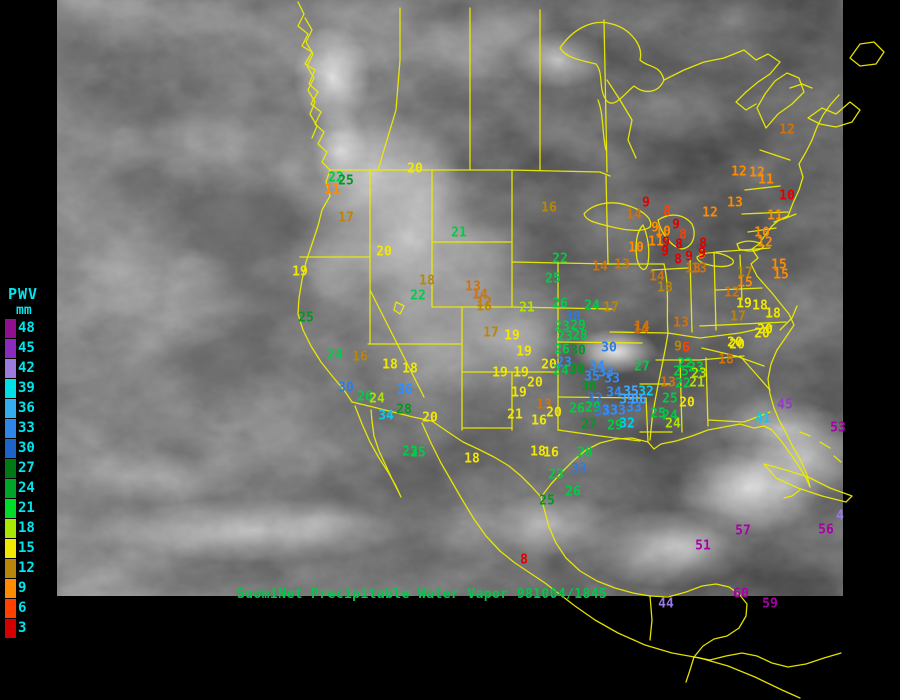 This screenshot has width=900, height=700. I want to click on station-pwv-value: 33, so click(579, 469).